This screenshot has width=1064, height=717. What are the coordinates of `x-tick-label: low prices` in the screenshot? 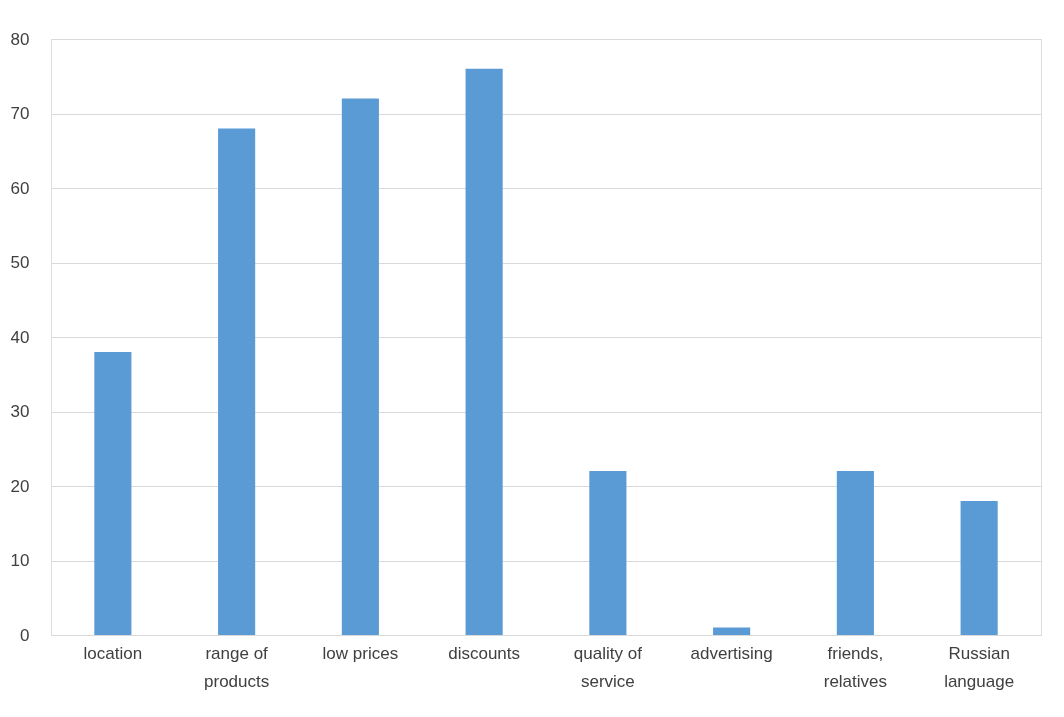 It's located at (360, 653).